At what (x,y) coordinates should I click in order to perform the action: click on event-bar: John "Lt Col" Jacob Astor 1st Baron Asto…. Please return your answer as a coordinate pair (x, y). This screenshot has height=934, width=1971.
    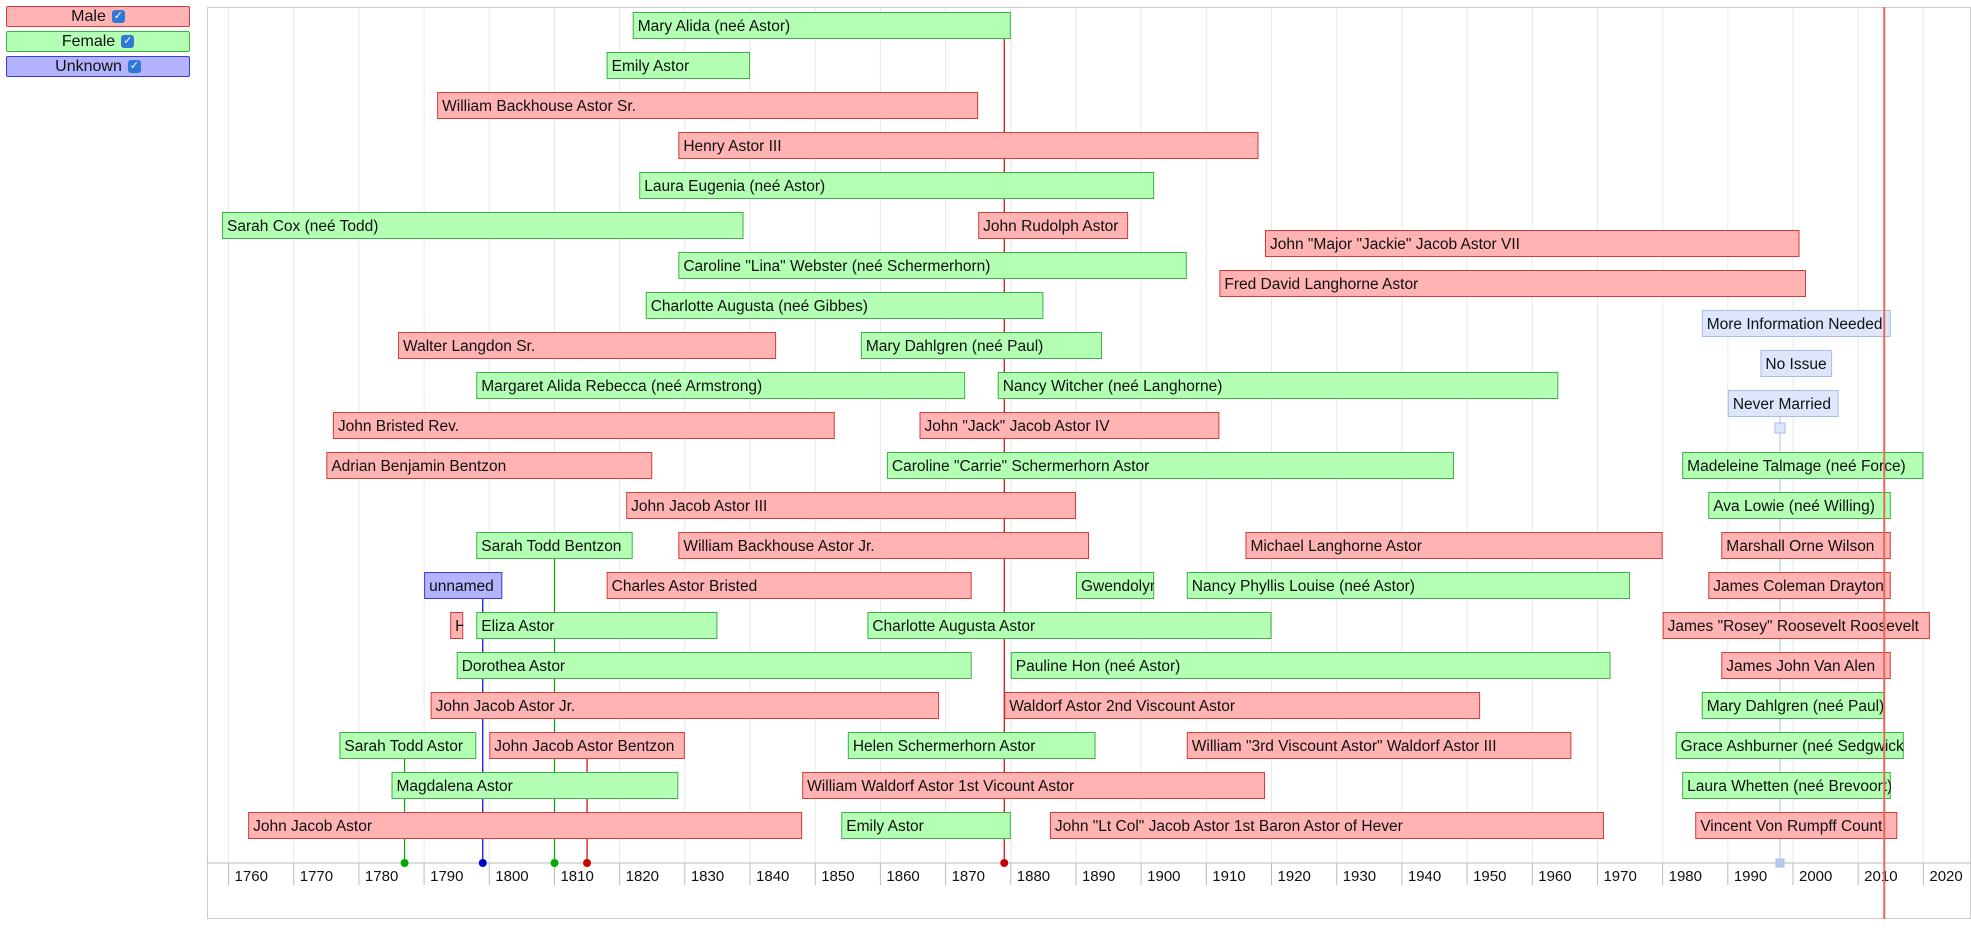
    Looking at the image, I should click on (1326, 825).